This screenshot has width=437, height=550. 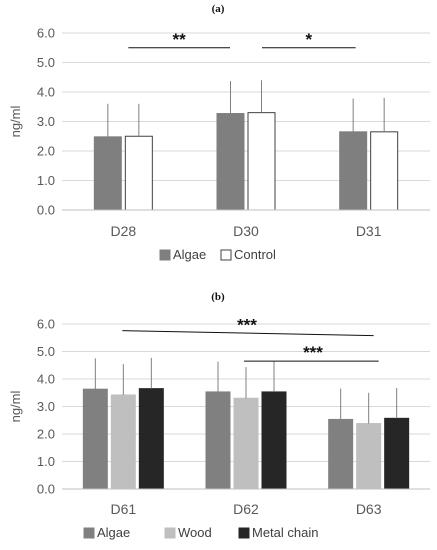 What do you see at coordinates (46, 62) in the screenshot?
I see `panel-a-y-tick-label: 5.0` at bounding box center [46, 62].